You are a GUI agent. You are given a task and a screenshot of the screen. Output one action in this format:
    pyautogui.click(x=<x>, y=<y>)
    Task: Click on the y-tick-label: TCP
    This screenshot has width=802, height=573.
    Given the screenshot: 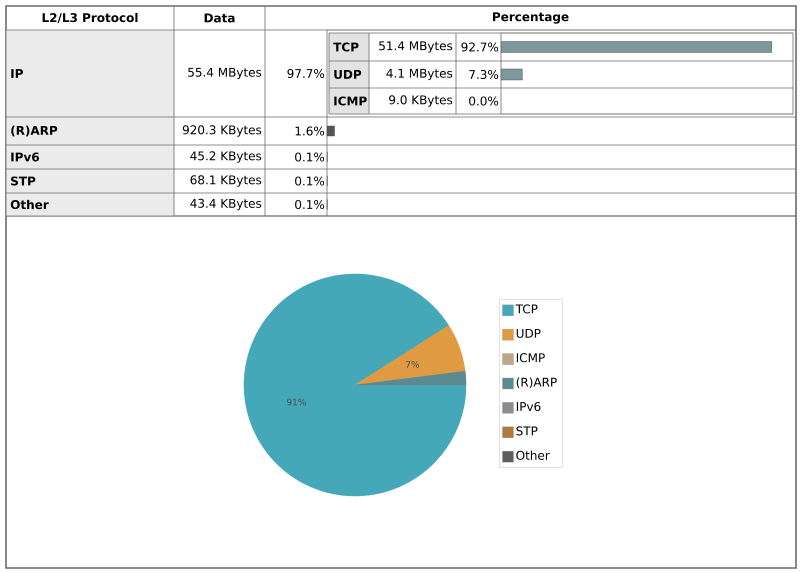 What is the action you would take?
    pyautogui.click(x=345, y=47)
    